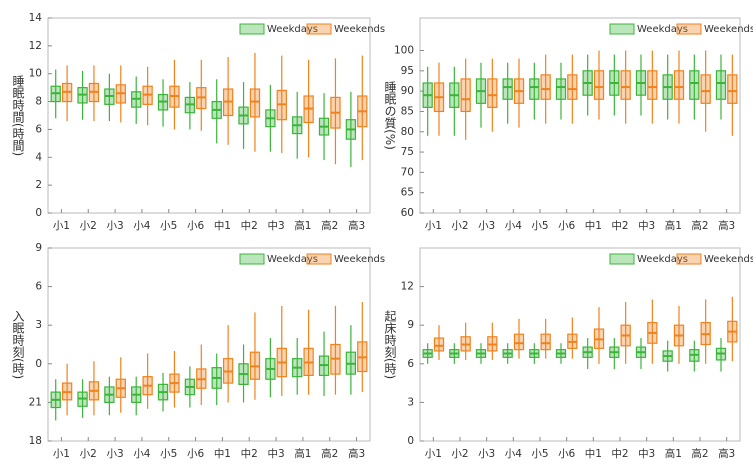 The image size is (753, 470). Describe the element at coordinates (407, 132) in the screenshot. I see `y-tick-label: 80` at that location.